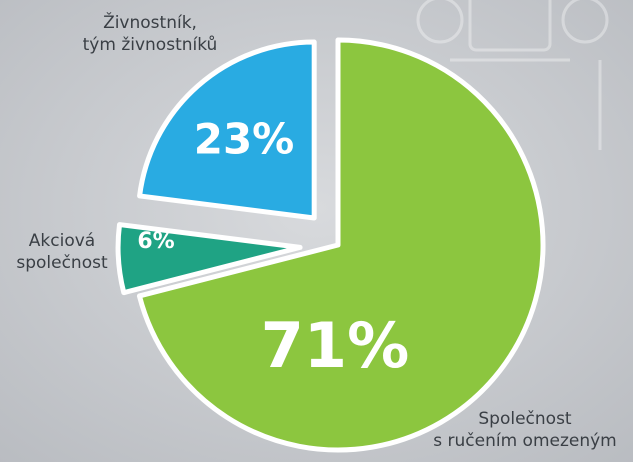 This screenshot has width=633, height=462. I want to click on category-label-line: Akciová, so click(62, 241).